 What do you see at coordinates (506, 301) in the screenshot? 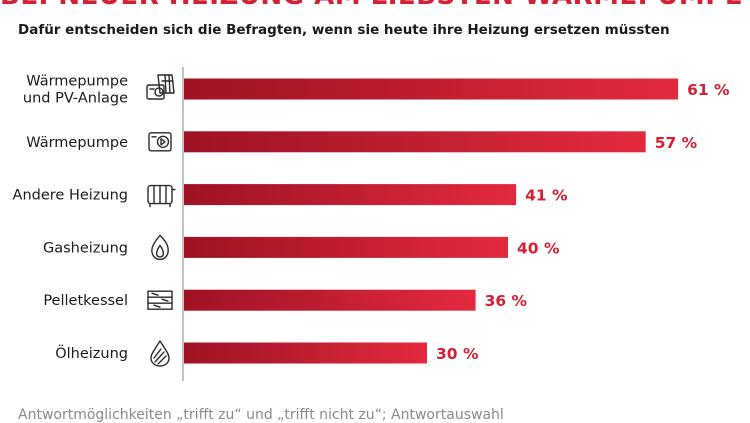
I see `value-label: 36 %` at bounding box center [506, 301].